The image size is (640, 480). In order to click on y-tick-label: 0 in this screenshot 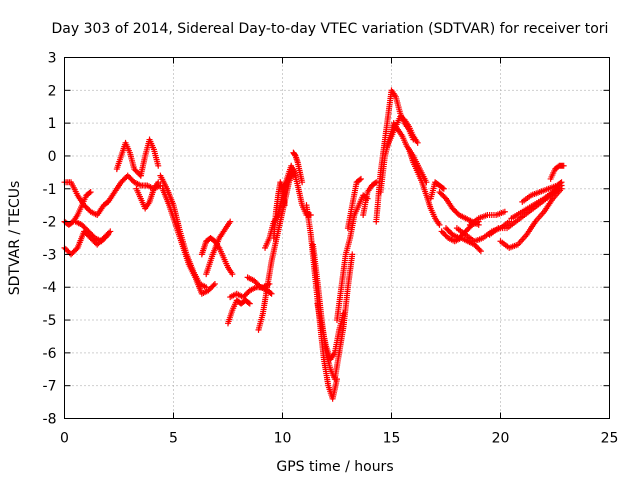, I will do `click(52, 157)`.